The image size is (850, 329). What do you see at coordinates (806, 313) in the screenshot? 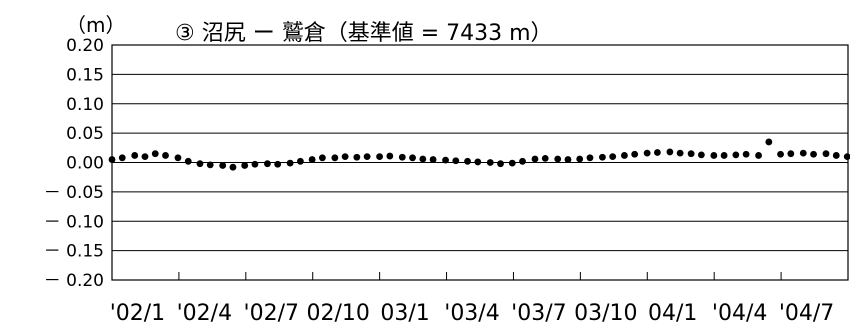
I see `x-tick-label: '04/7` at bounding box center [806, 313].